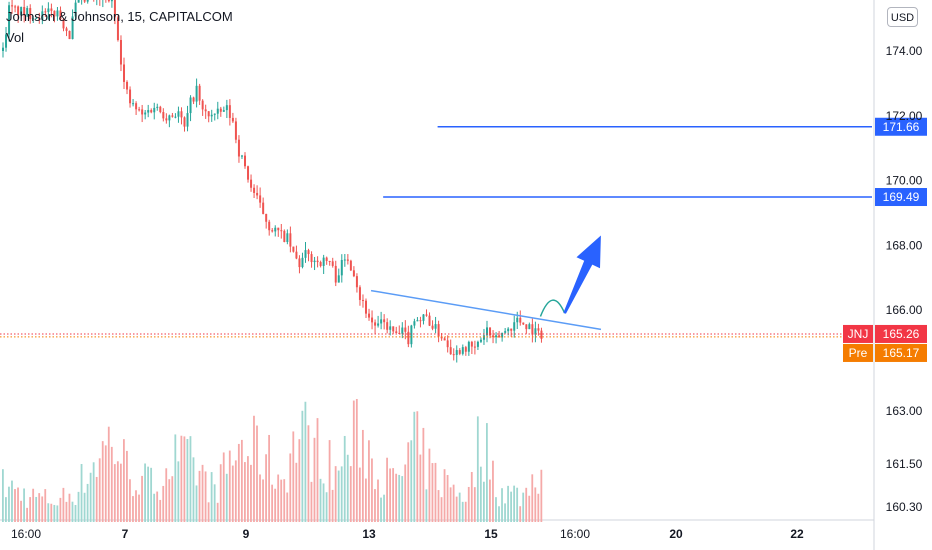  What do you see at coordinates (676, 534) in the screenshot?
I see `time-tick-label: 20` at bounding box center [676, 534].